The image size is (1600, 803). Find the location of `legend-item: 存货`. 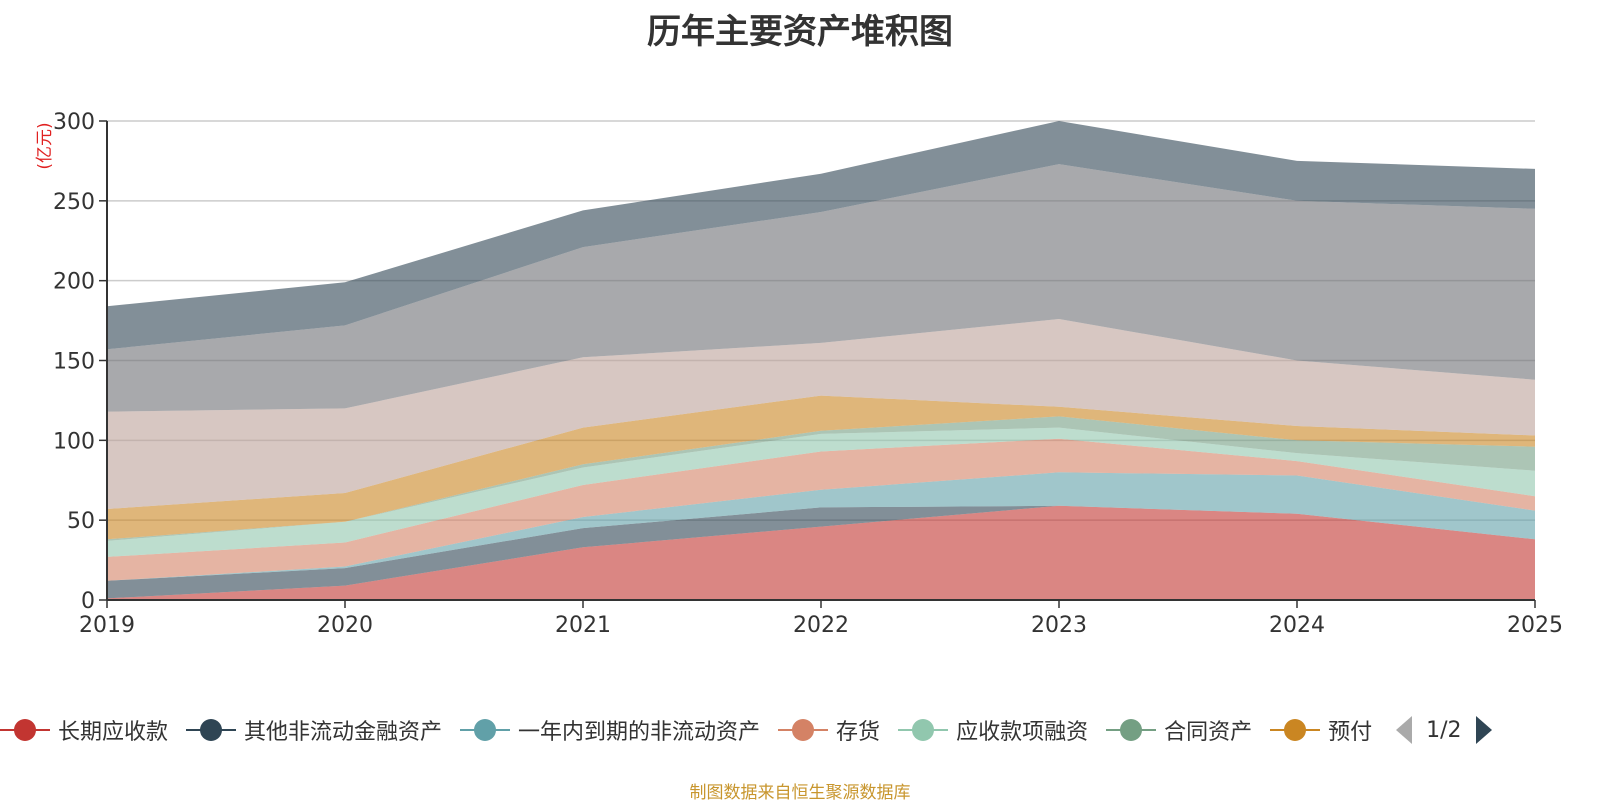

legend-item: 存货 is located at coordinates (829, 730).